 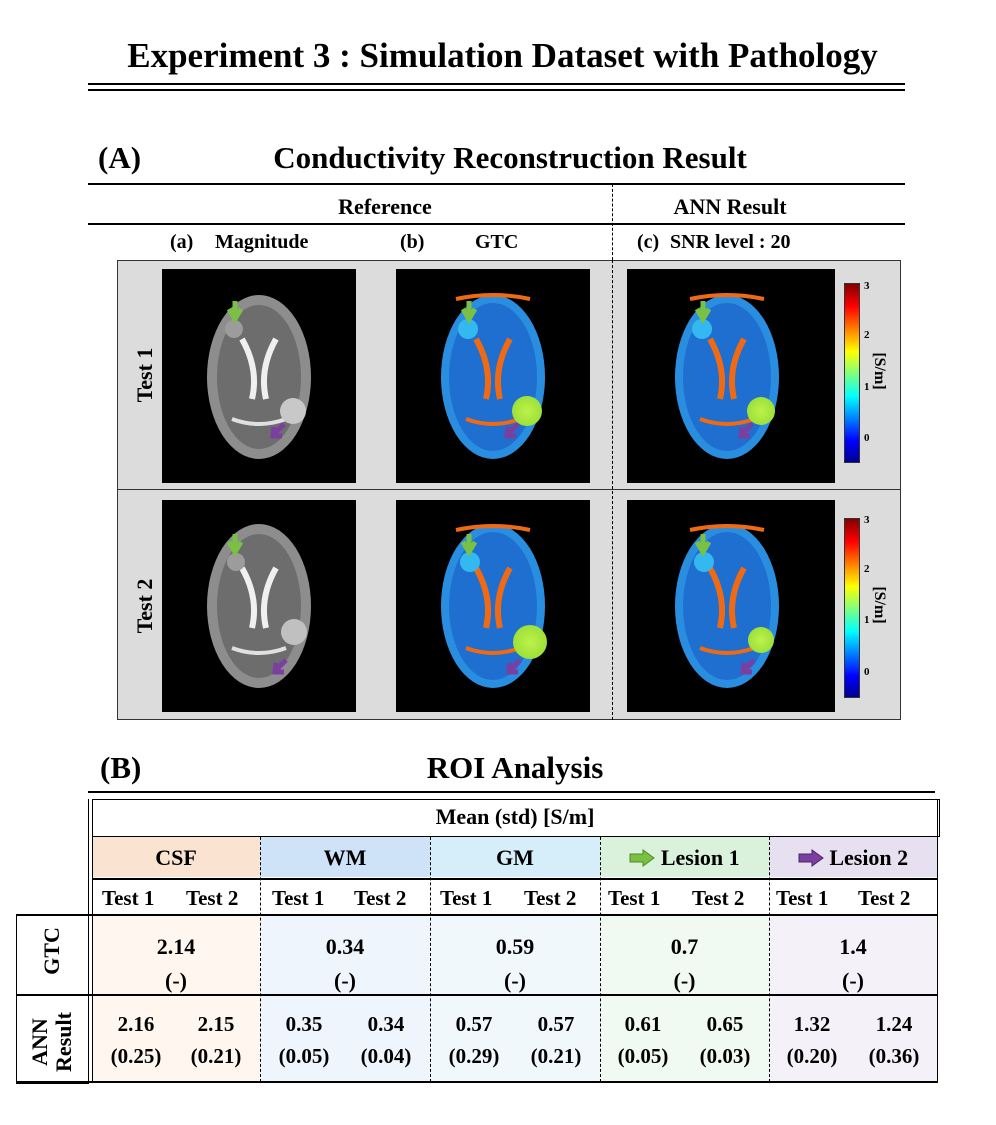 I want to click on col-head-wm-bg, so click(x=345, y=857).